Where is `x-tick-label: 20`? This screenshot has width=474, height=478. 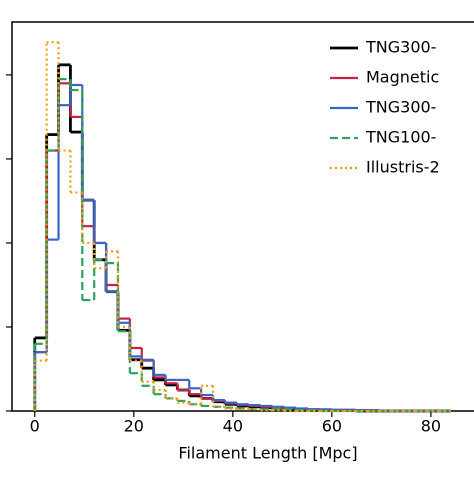 x-tick-label: 20 is located at coordinates (134, 426).